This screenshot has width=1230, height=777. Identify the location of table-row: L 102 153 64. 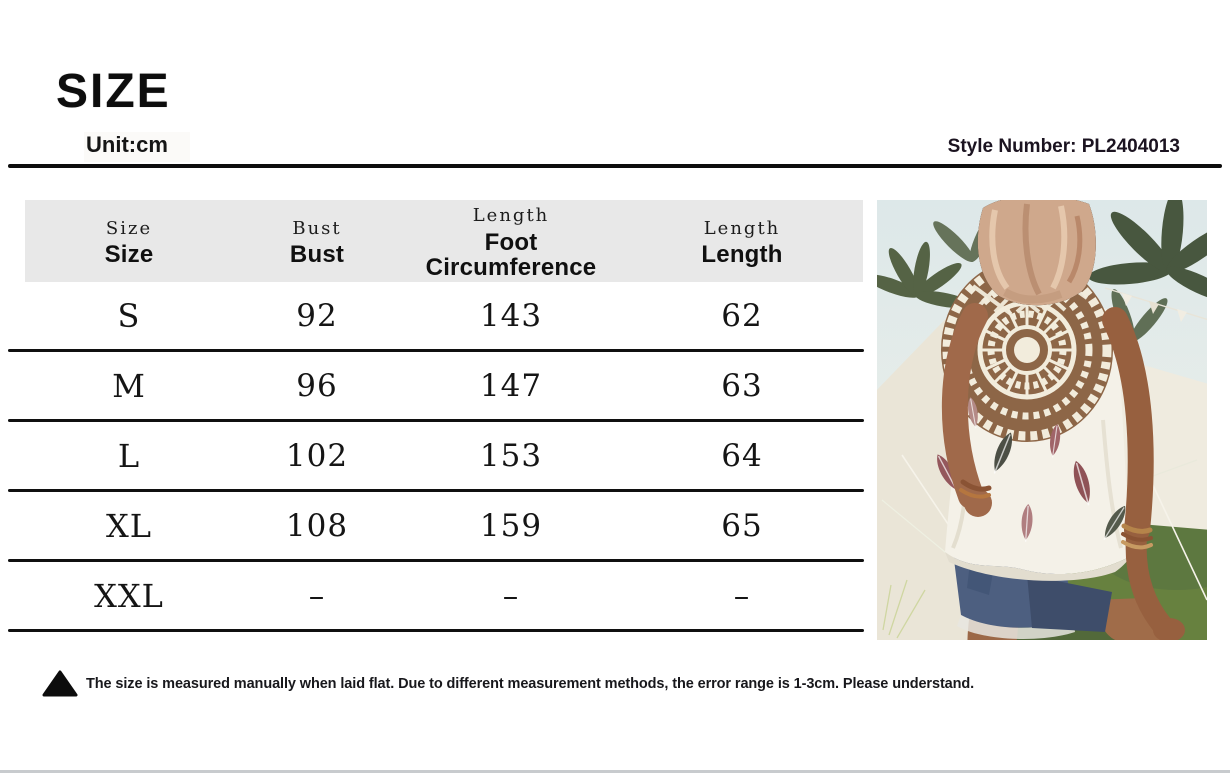
(444, 455).